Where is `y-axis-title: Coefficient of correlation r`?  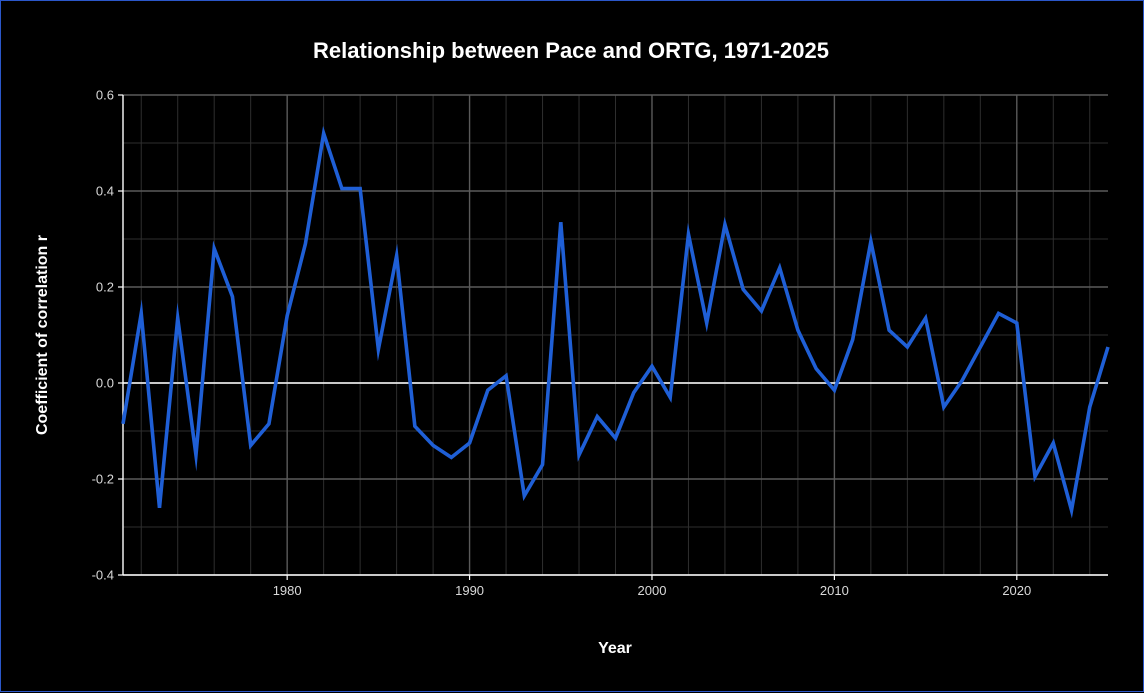 y-axis-title: Coefficient of correlation r is located at coordinates (42, 335).